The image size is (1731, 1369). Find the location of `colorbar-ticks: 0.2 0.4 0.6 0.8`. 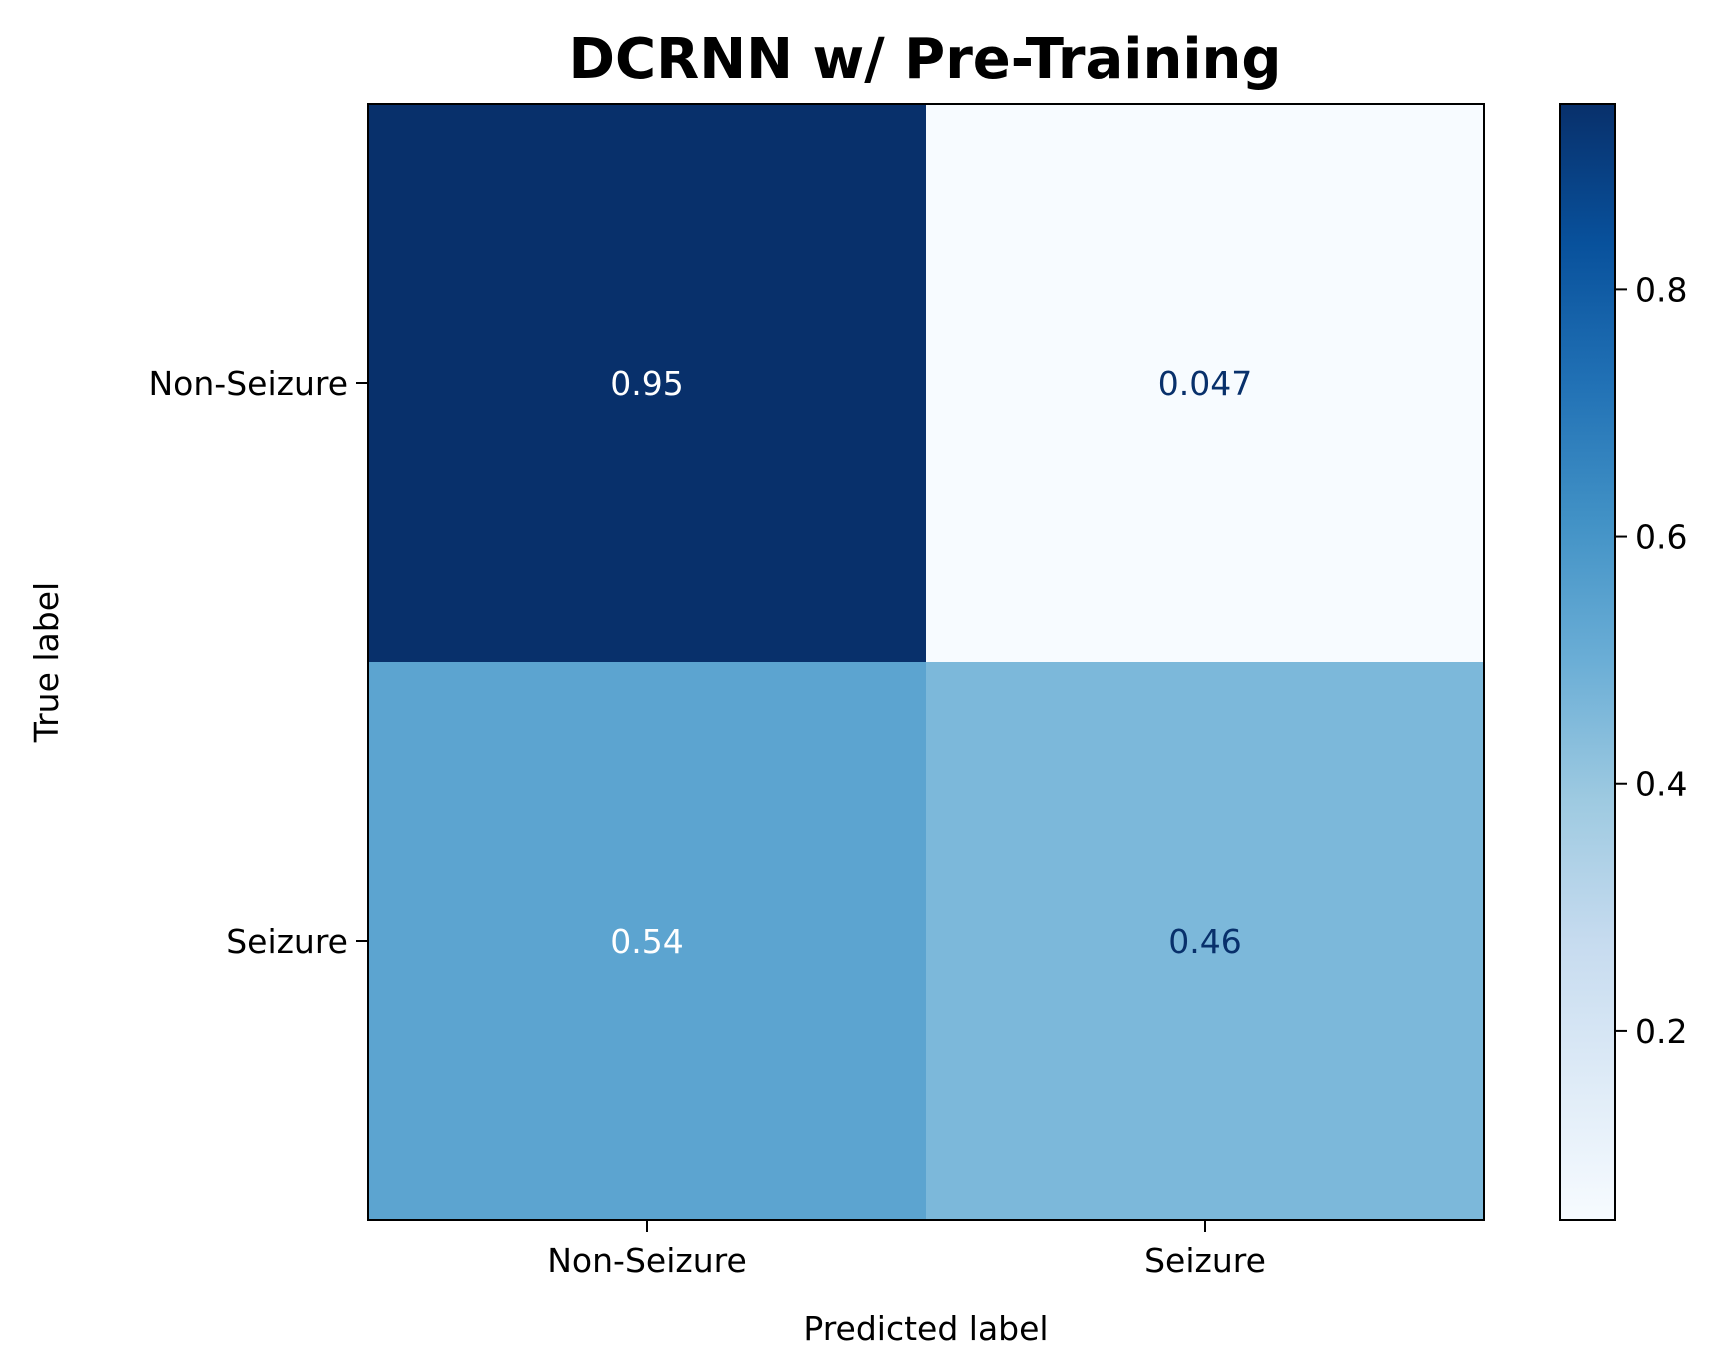

colorbar-ticks: 0.2 0.4 0.6 0.8 is located at coordinates (1651, 660).